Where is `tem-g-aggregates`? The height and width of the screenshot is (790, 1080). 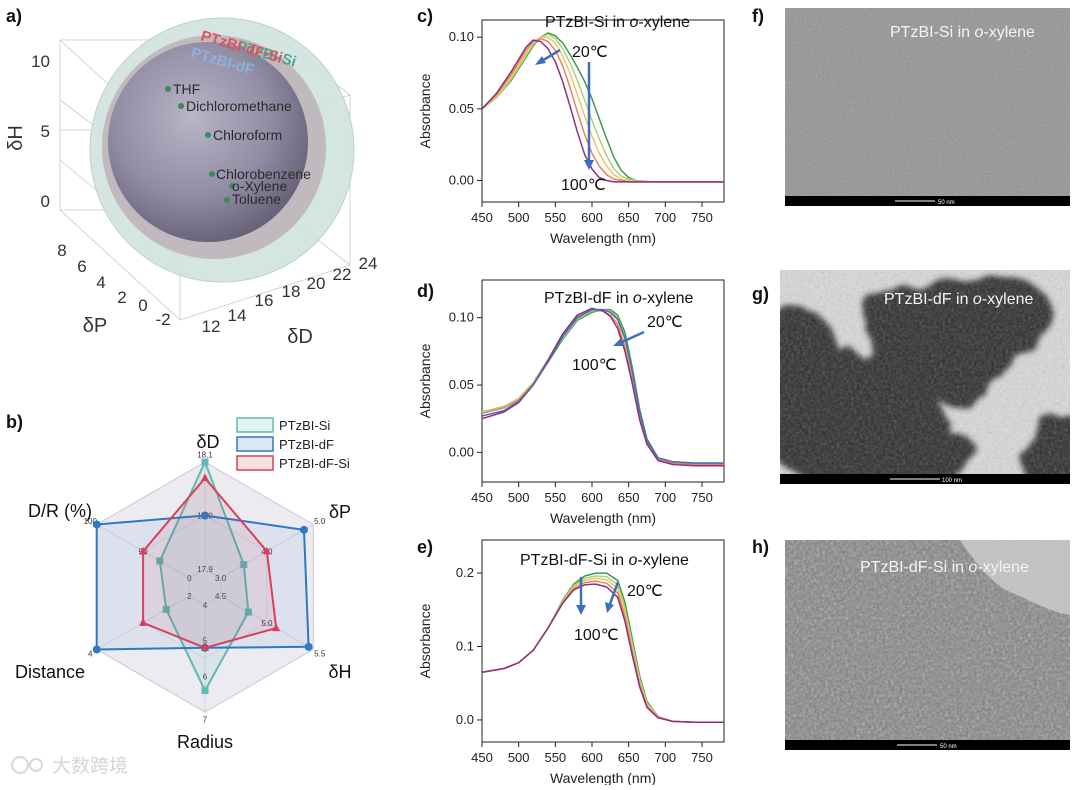
tem-g-aggregates is located at coordinates (925, 375).